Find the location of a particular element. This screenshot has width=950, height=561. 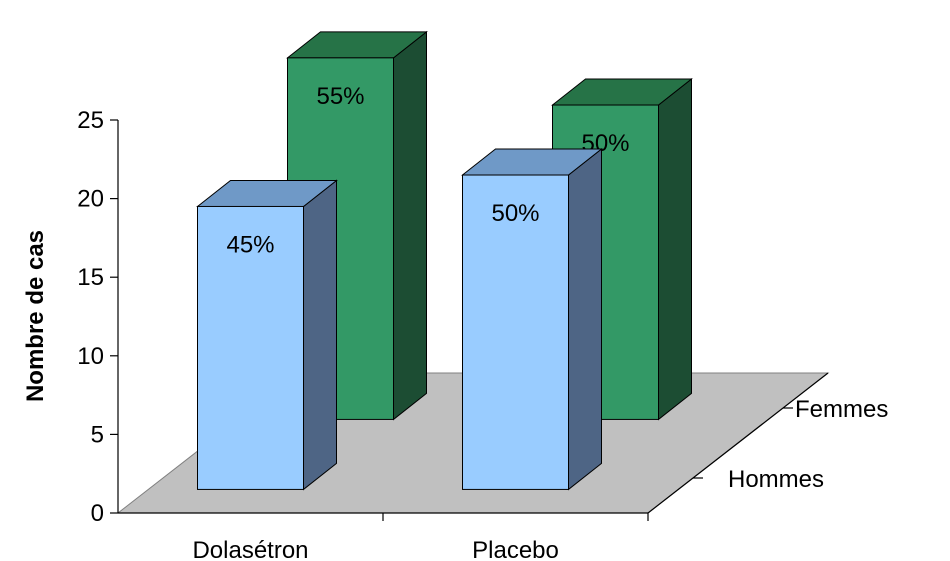

y-tick-label: 5 is located at coordinates (97, 434).